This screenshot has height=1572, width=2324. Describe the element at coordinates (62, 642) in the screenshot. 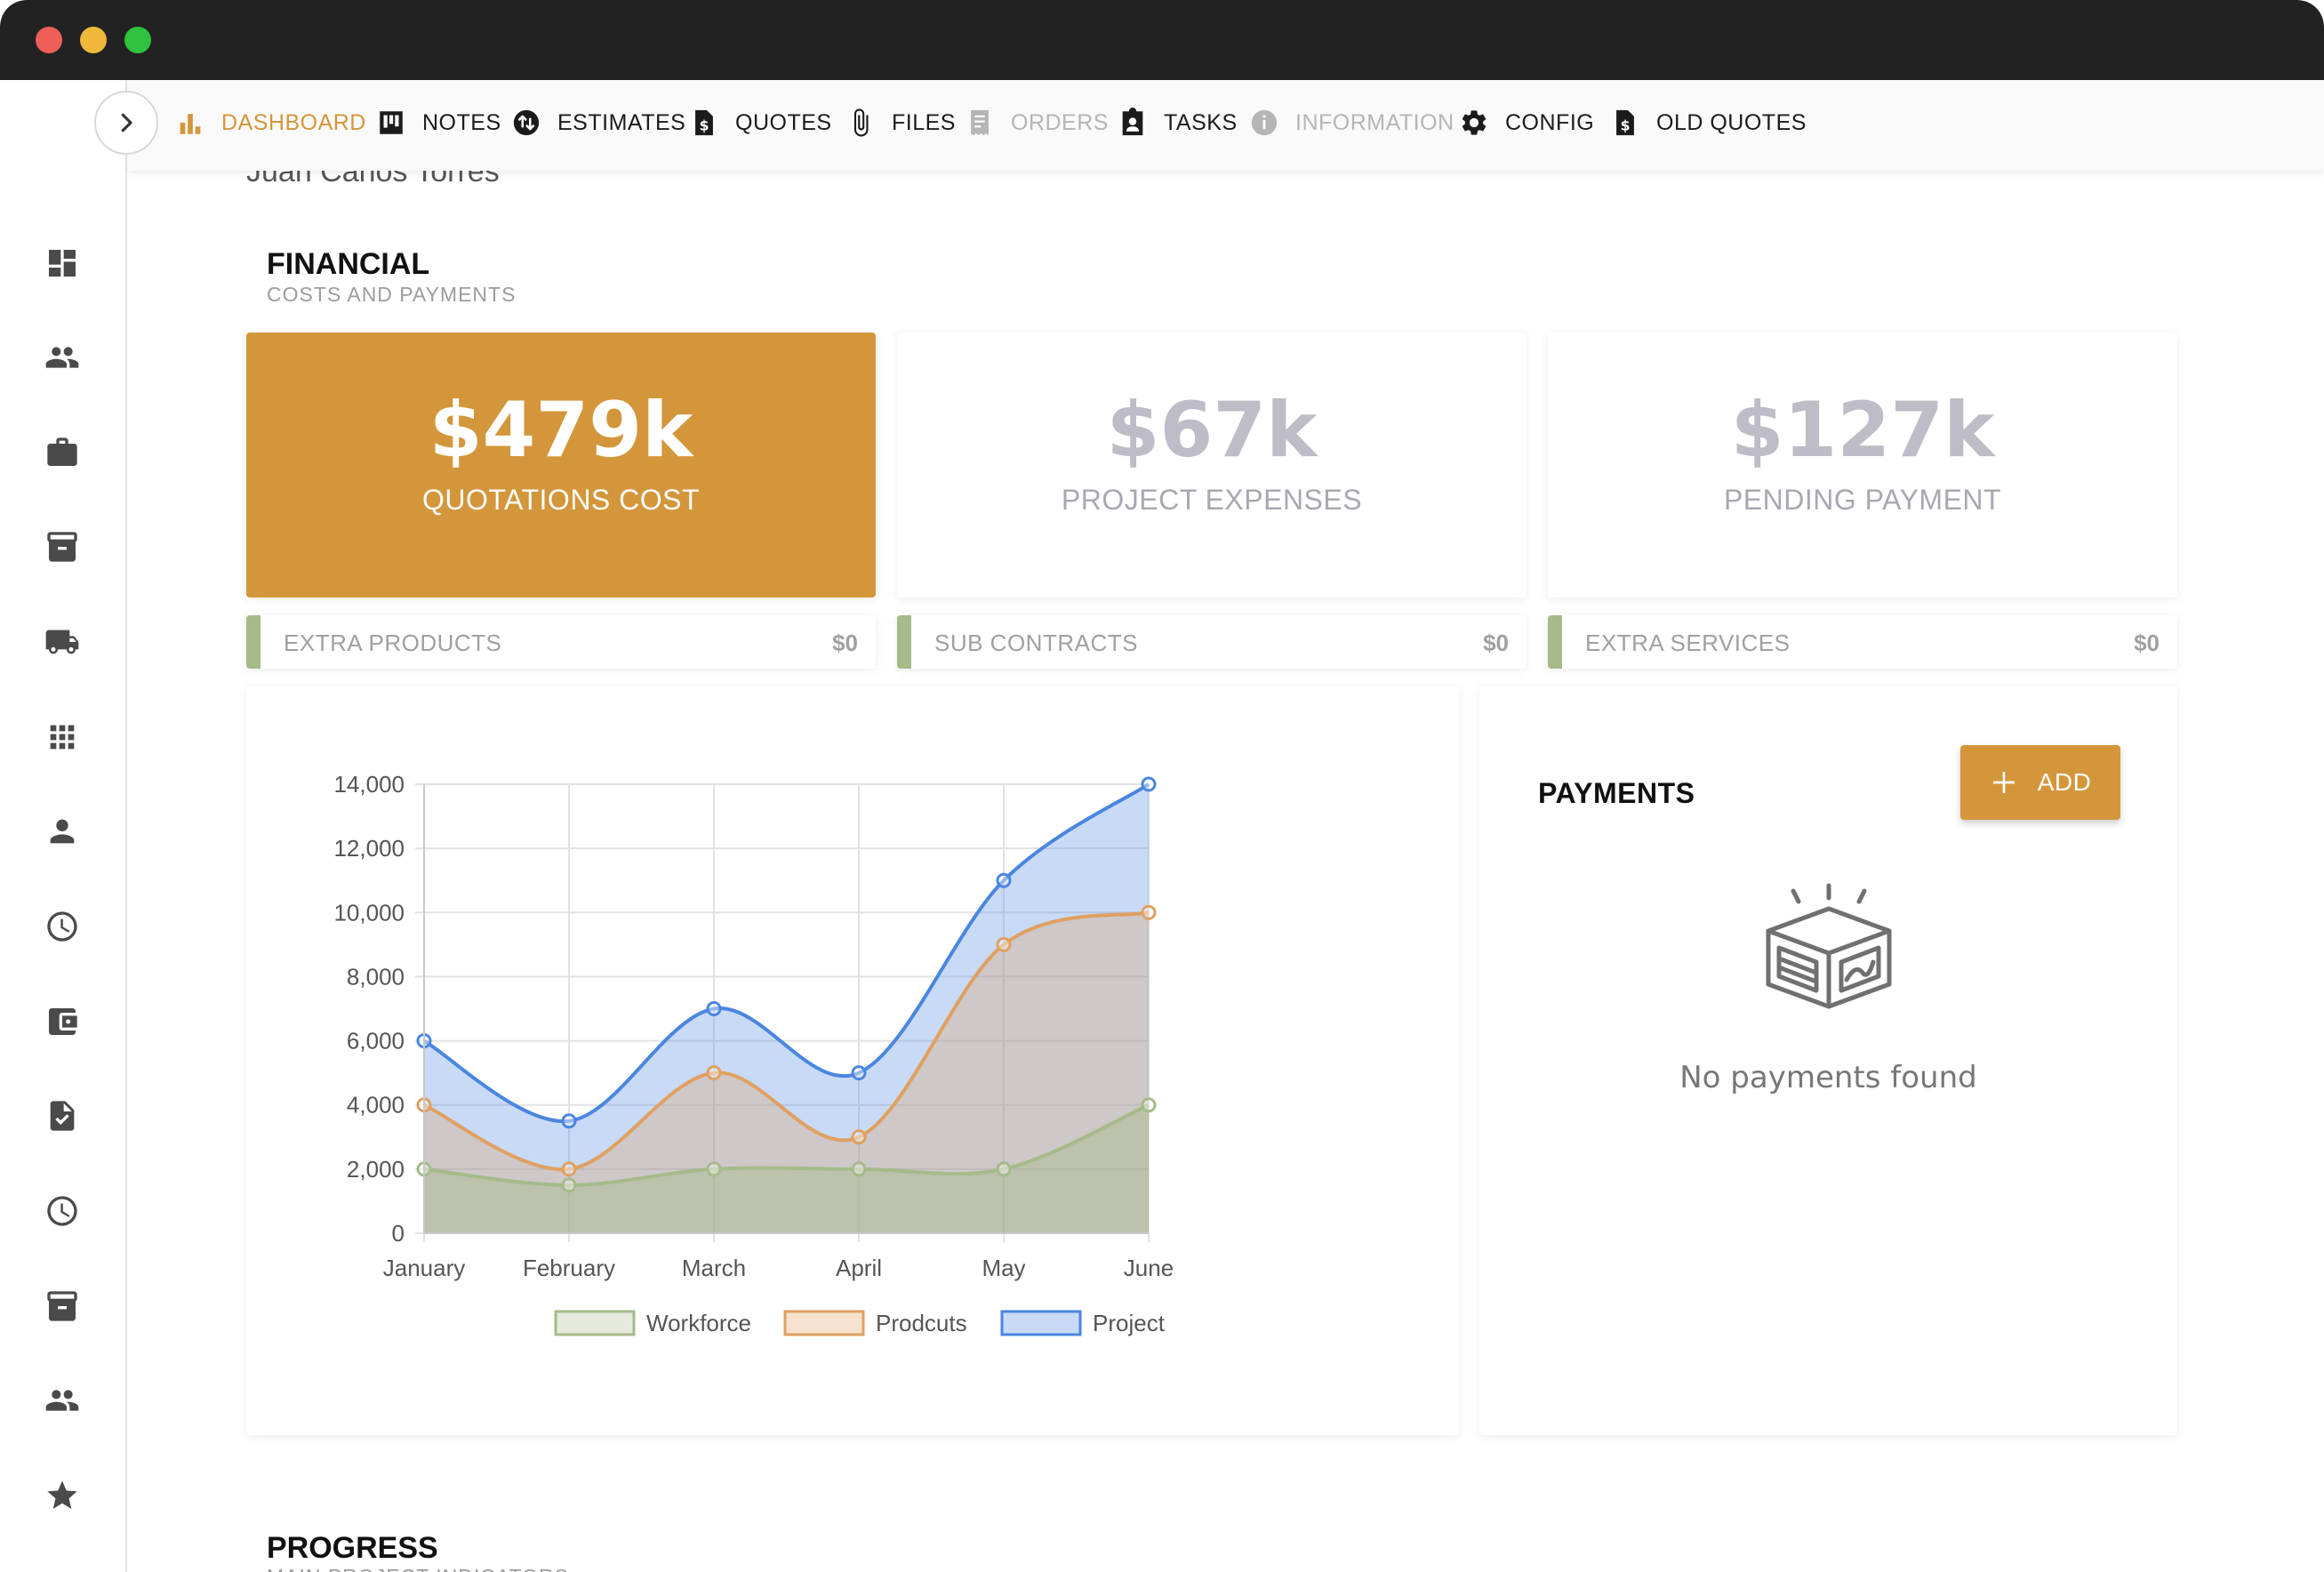

I see `truck-icon` at that location.